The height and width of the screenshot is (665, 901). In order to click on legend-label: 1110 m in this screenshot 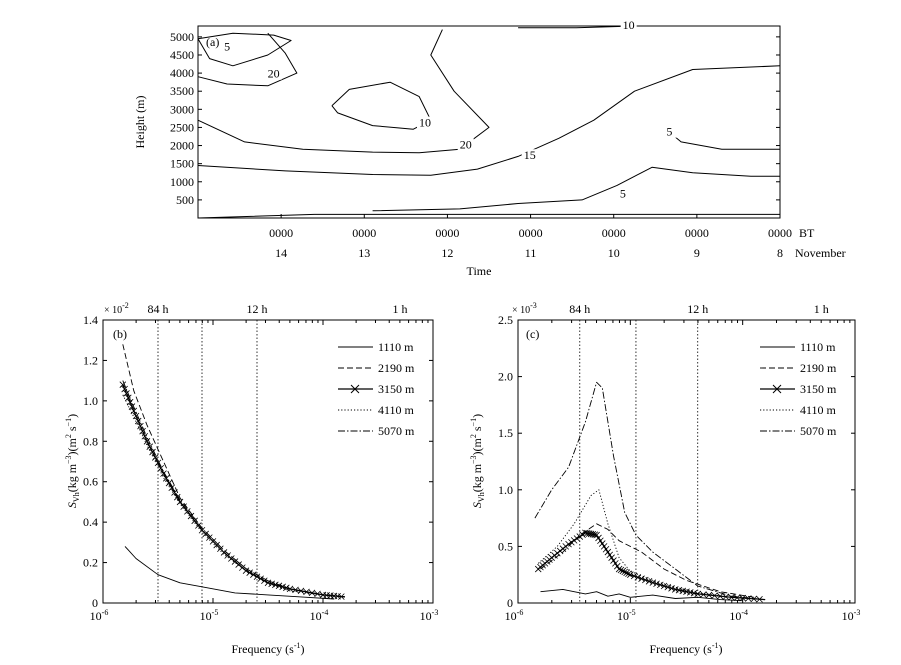, I will do `click(818, 347)`.